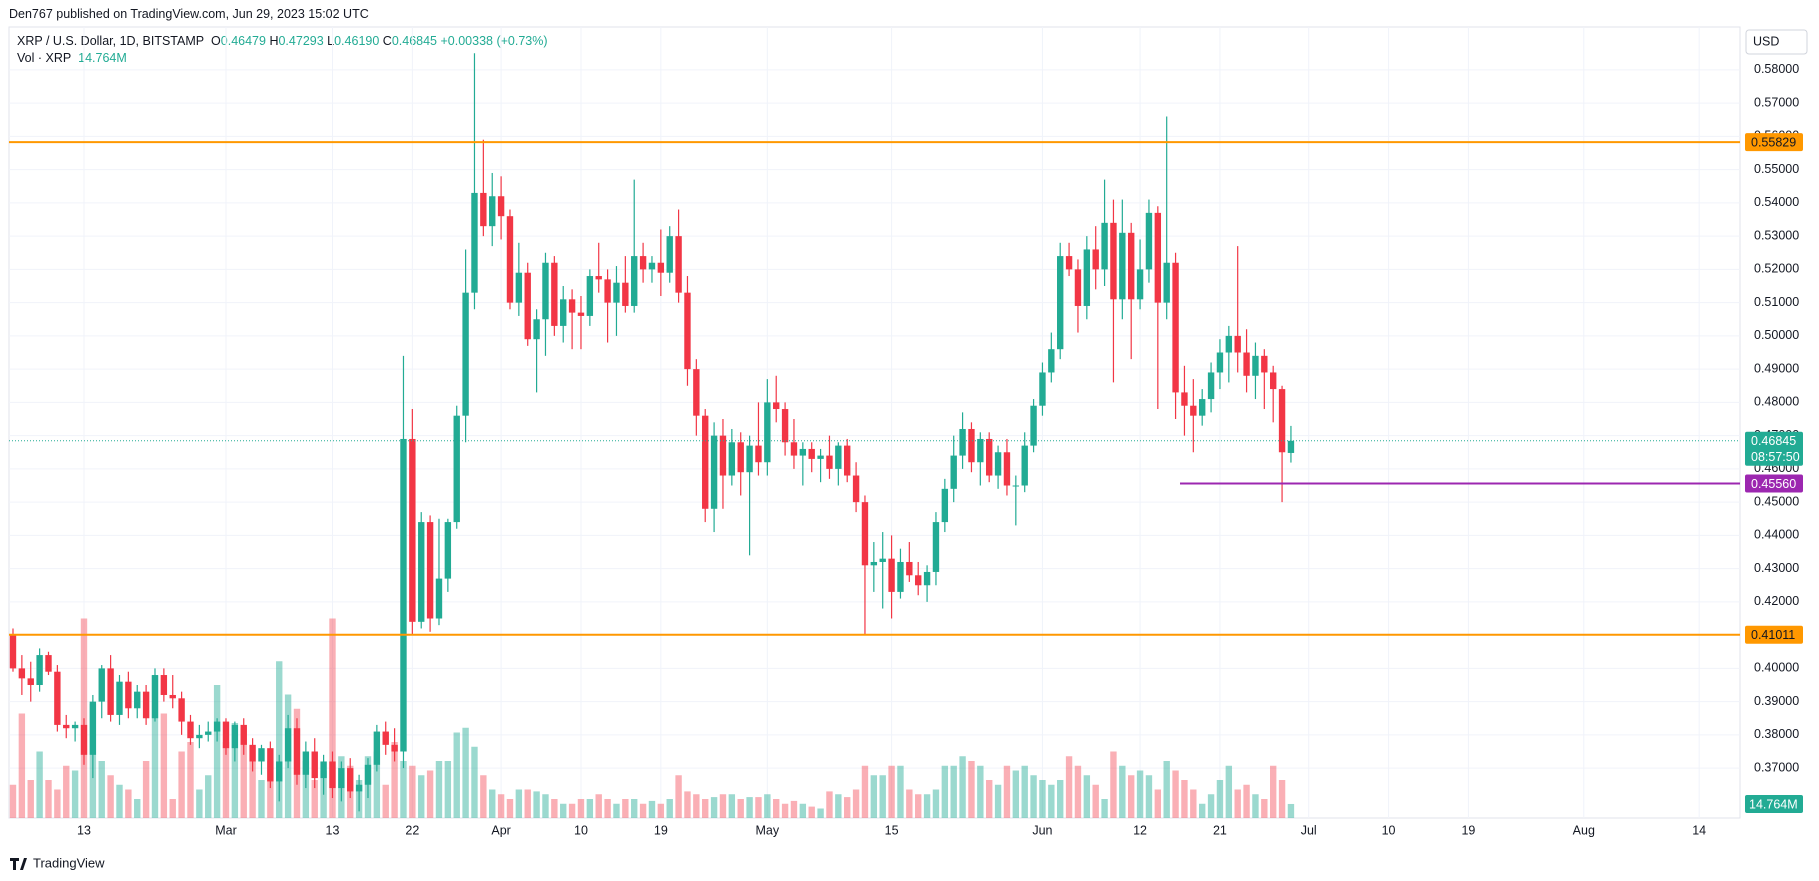  Describe the element at coordinates (768, 830) in the screenshot. I see `x-tick-label: May` at that location.